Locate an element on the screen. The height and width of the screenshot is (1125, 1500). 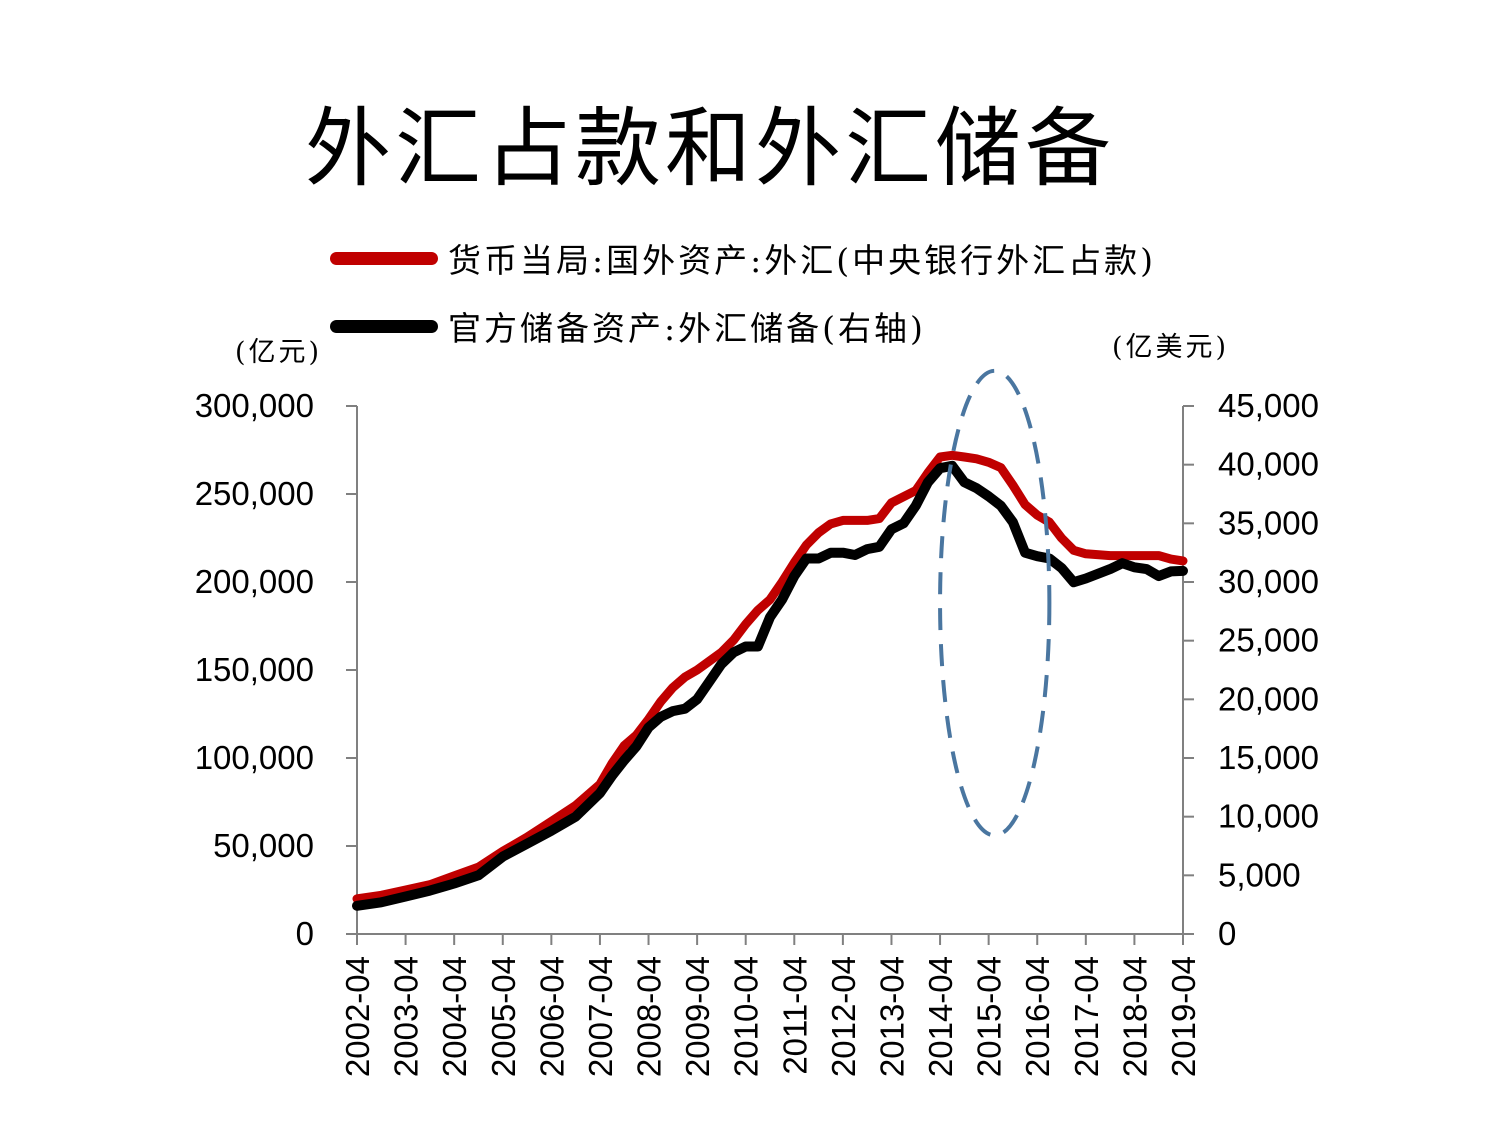
x-tick-label: 2004-04 is located at coordinates (454, 1016).